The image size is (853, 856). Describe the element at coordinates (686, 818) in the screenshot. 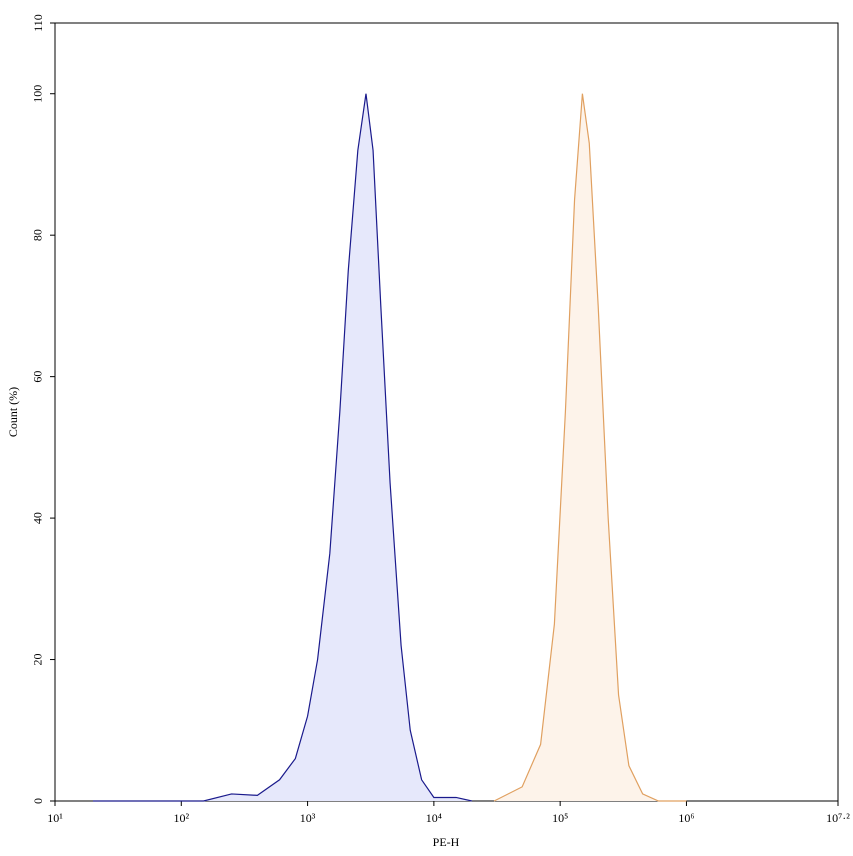

I see `x-tick-label: 10⁶` at that location.